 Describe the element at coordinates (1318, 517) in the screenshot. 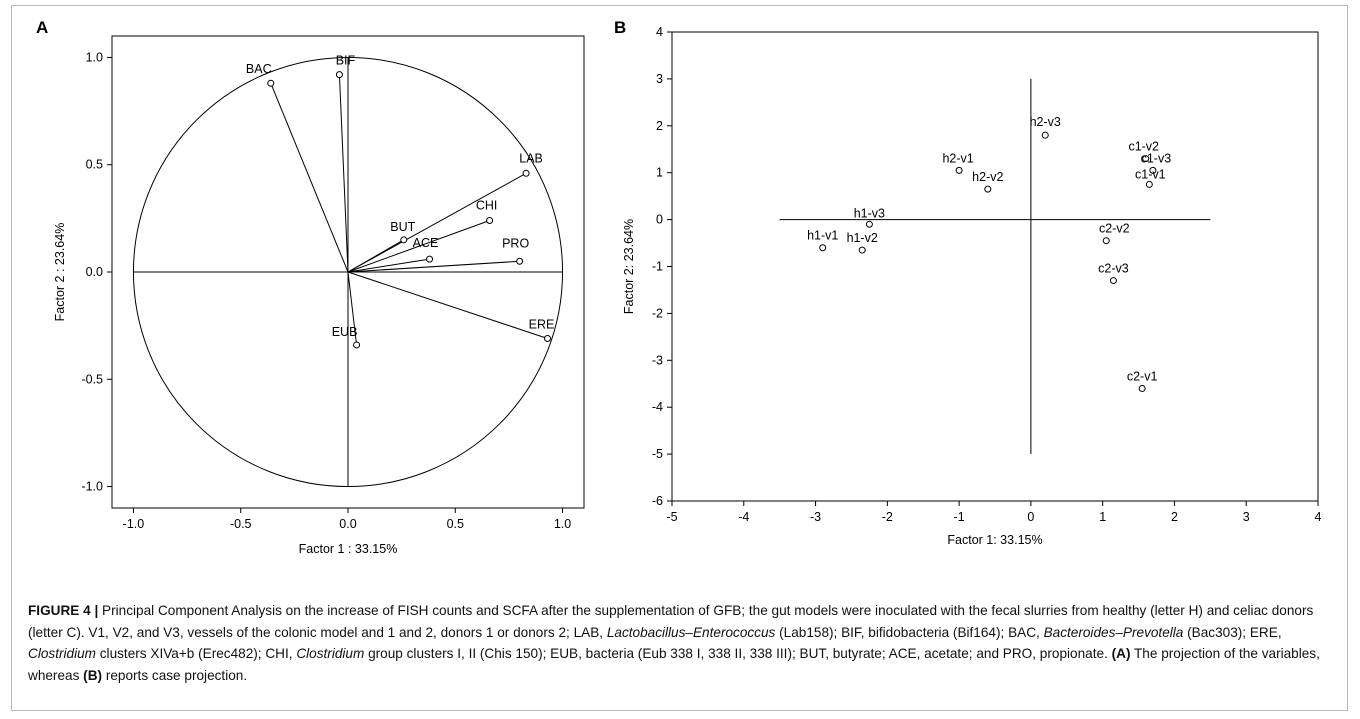

I see `x-tick-label-b: 4` at that location.